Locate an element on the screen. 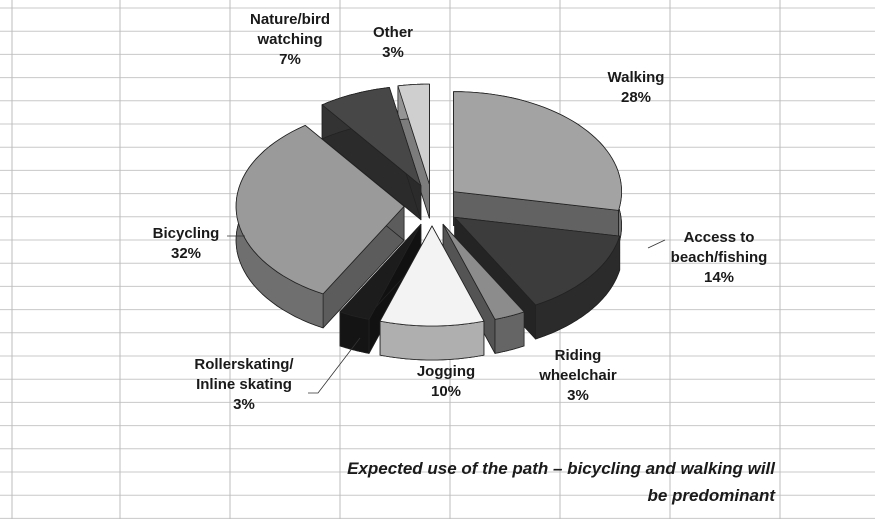 This screenshot has height=519, width=875. value-label: 10% is located at coordinates (446, 391).